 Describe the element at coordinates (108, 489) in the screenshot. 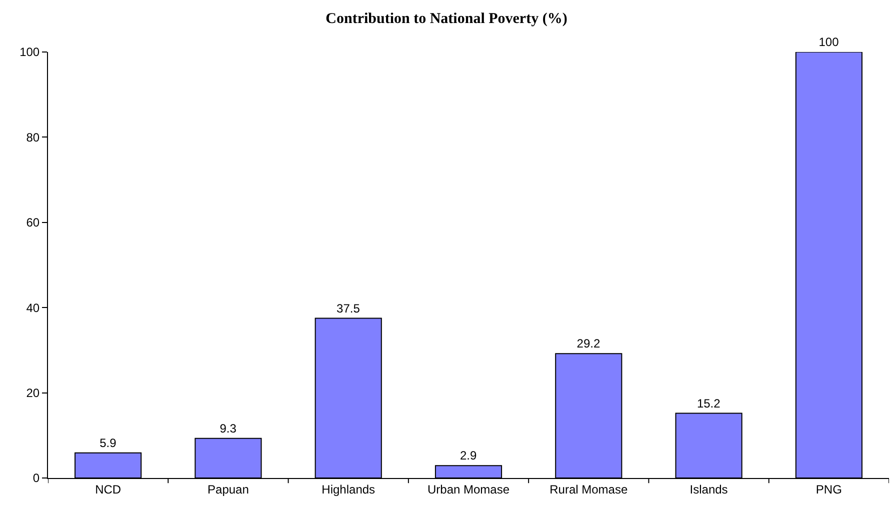

I see `x-tick-label: NCD` at that location.